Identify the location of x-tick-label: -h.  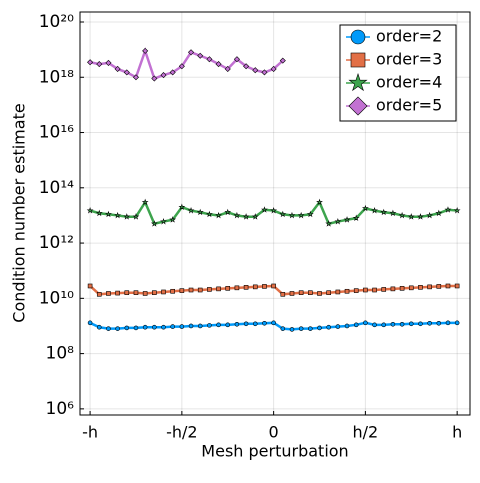
(90, 432).